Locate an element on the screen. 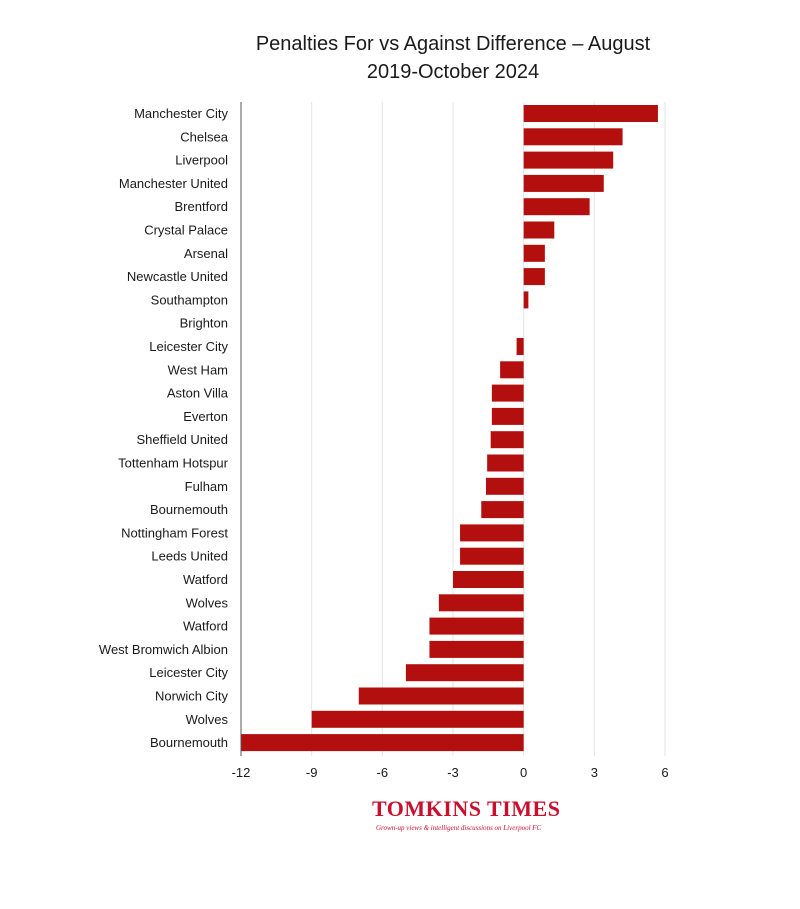  category-label: Nottingham Forest is located at coordinates (174, 532).